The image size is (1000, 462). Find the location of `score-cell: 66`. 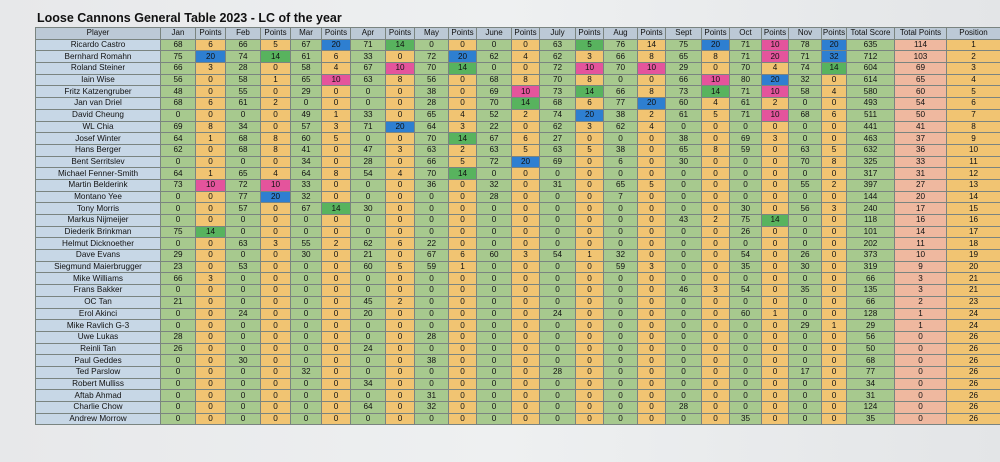

score-cell: 66 is located at coordinates (243, 45).